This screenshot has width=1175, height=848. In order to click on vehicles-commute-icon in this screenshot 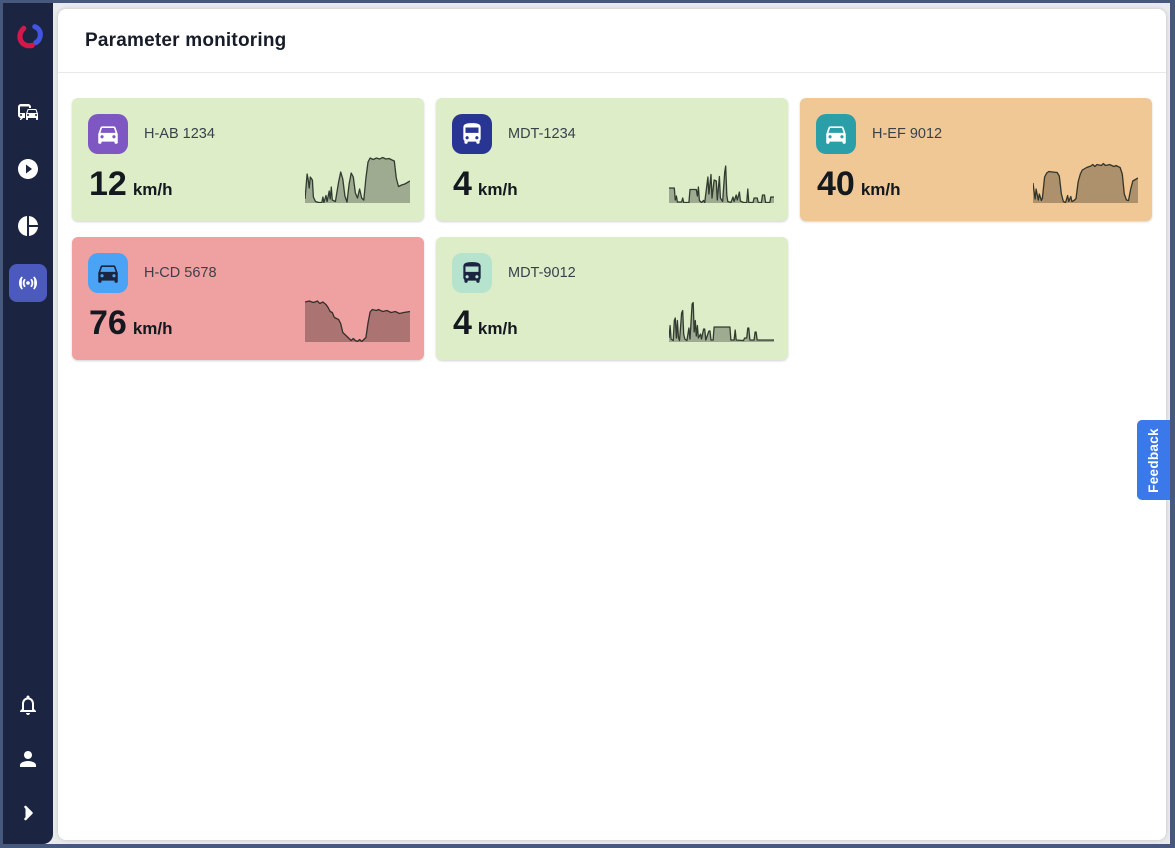, I will do `click(28, 112)`.